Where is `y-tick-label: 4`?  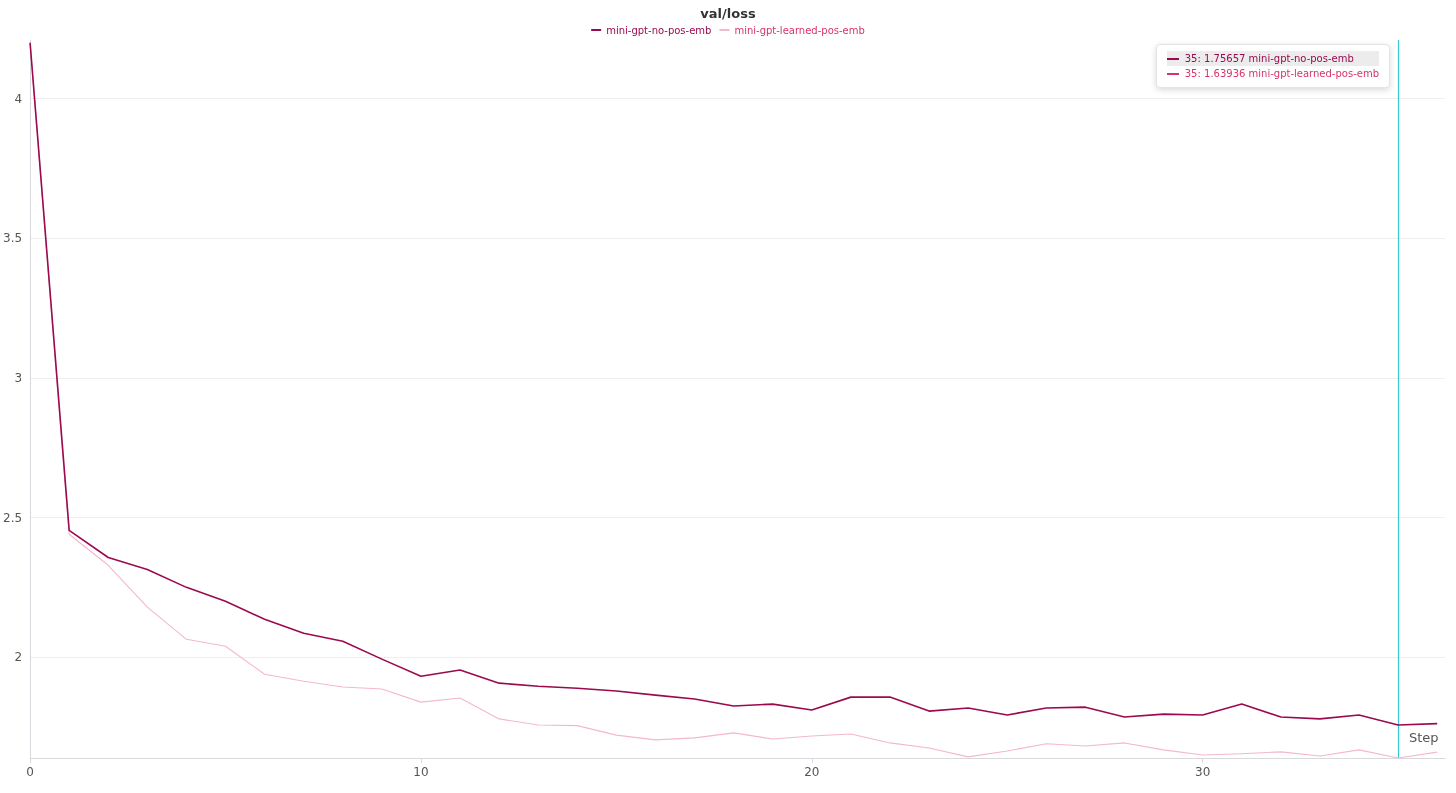
y-tick-label: 4 is located at coordinates (18, 98).